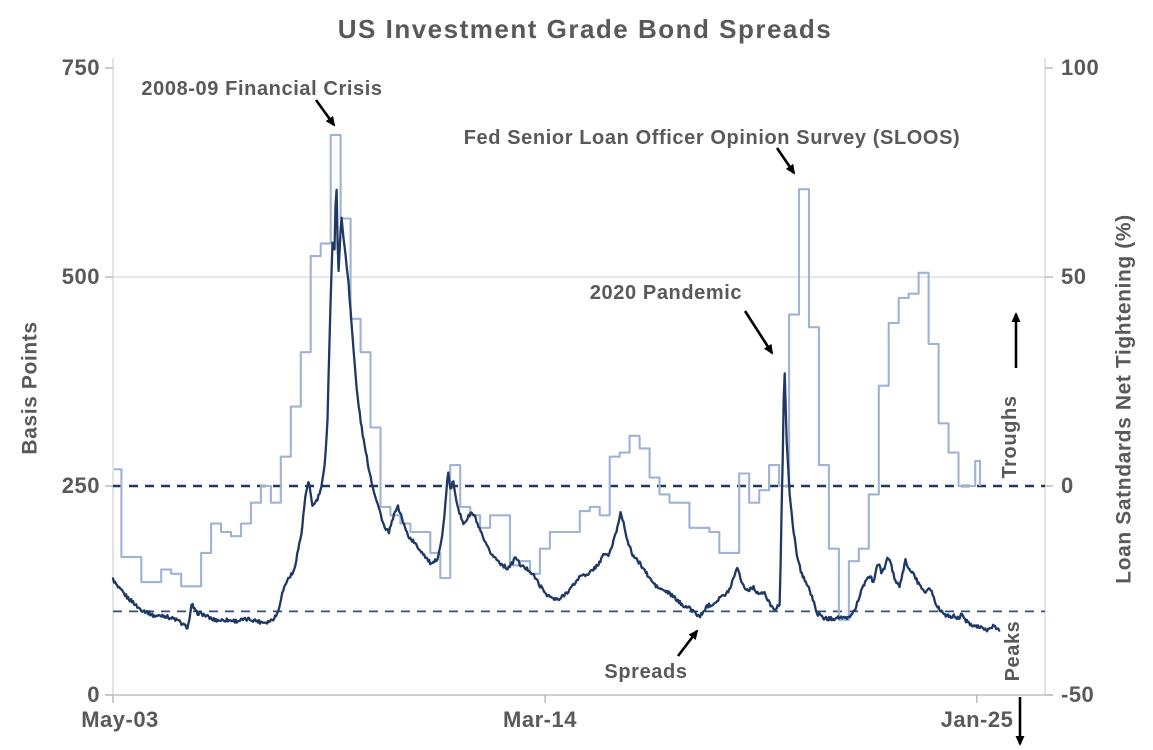 Image resolution: width=1153 pixels, height=750 pixels. What do you see at coordinates (646, 672) in the screenshot?
I see `spreads-annotation: Spreads` at bounding box center [646, 672].